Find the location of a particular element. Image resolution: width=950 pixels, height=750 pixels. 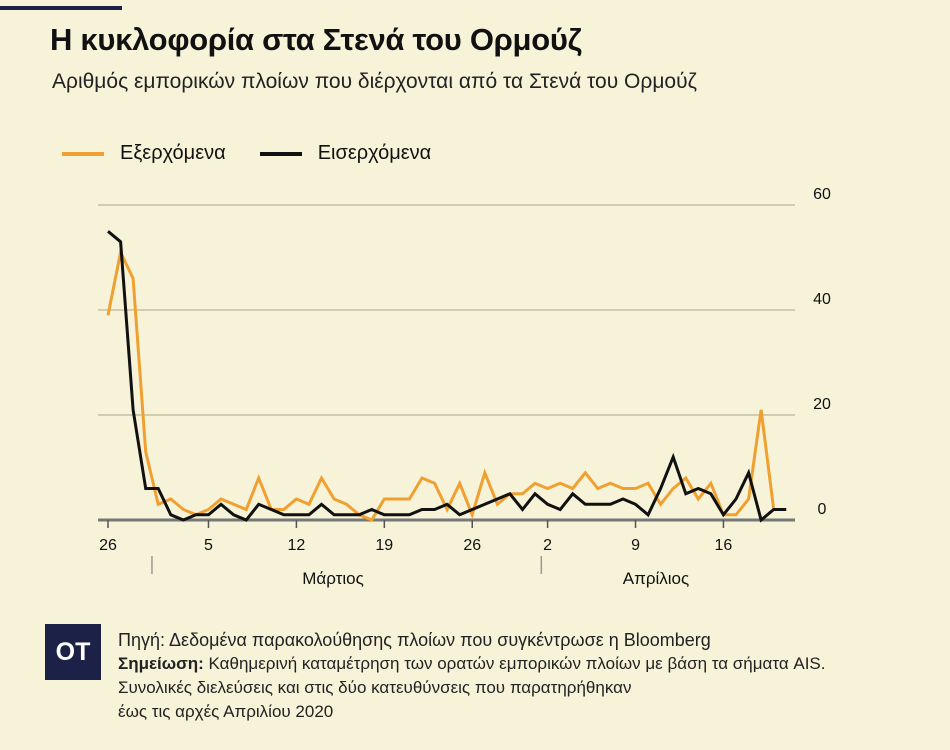

y-tick-label-60: 60 is located at coordinates (822, 194).